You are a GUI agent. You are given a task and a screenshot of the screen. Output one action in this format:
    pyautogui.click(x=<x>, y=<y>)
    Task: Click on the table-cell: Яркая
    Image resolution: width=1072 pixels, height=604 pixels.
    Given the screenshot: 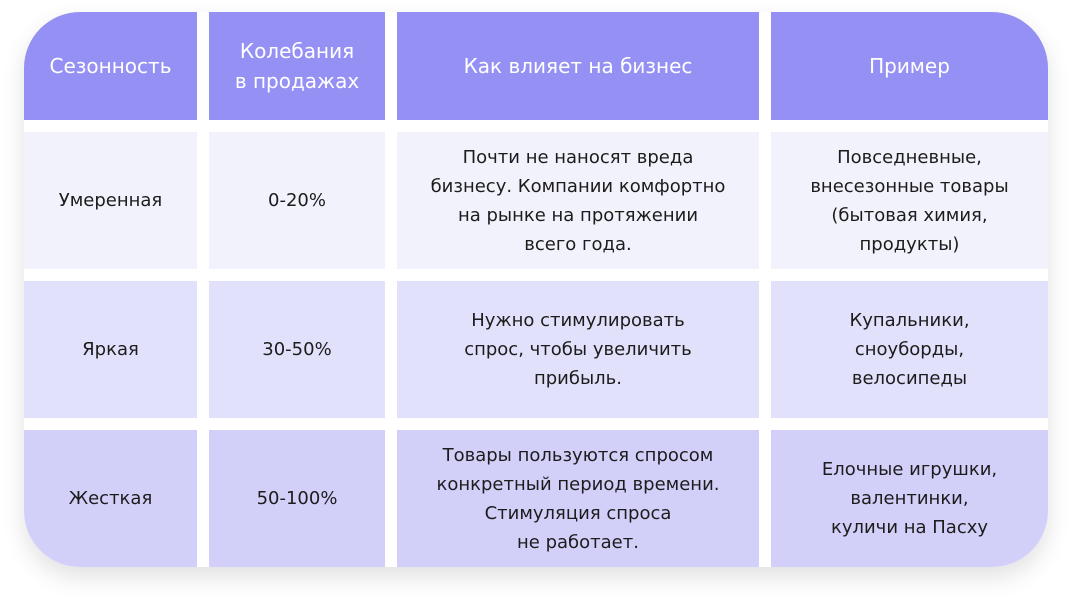 What is the action you would take?
    pyautogui.click(x=110, y=349)
    